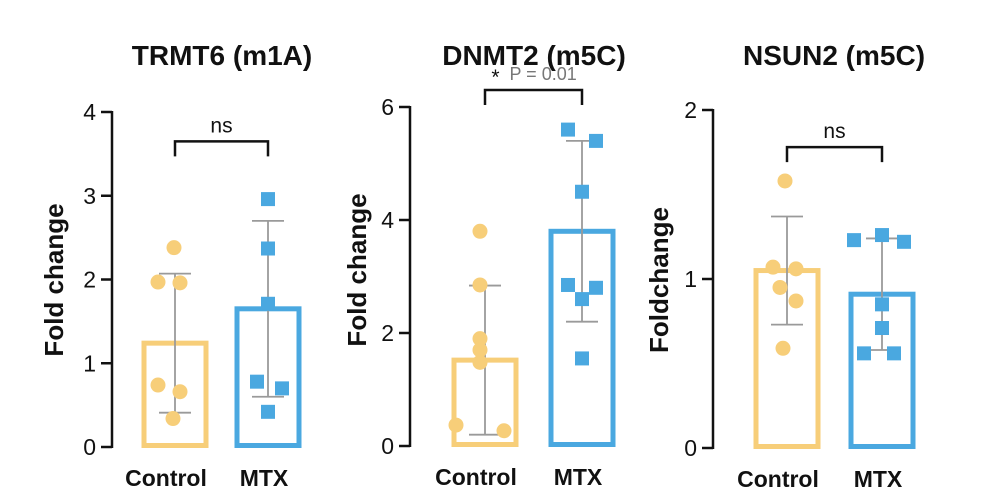 This screenshot has height=492, width=984. What do you see at coordinates (89, 196) in the screenshot?
I see `y-tick-label: 3` at bounding box center [89, 196].